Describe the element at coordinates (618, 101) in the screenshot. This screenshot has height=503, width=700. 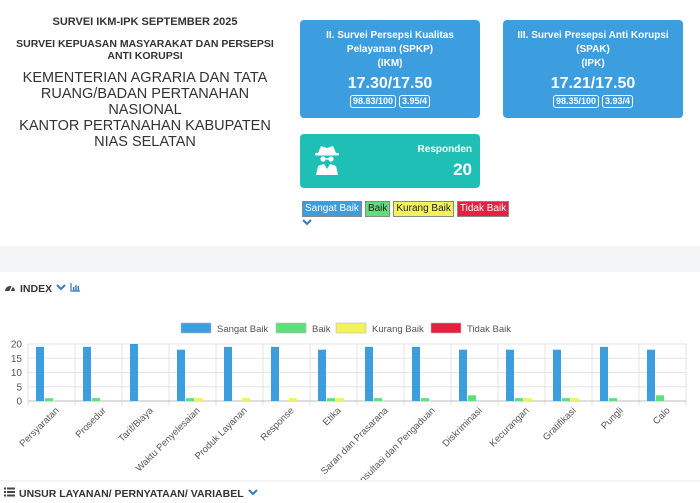
I see `spak-score-4-badge: 3.93/4` at that location.